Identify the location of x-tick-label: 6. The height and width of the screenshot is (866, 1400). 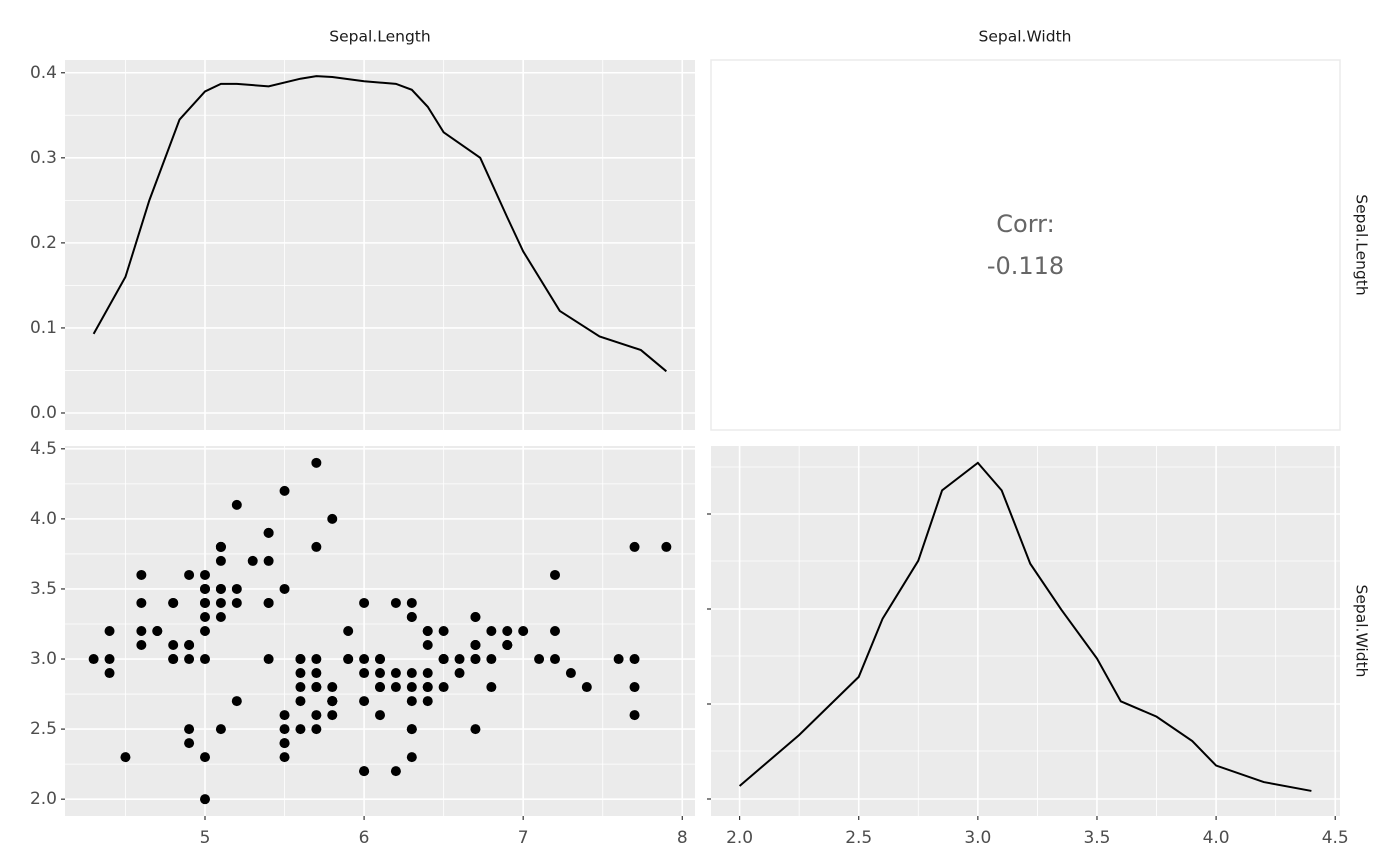
(364, 838).